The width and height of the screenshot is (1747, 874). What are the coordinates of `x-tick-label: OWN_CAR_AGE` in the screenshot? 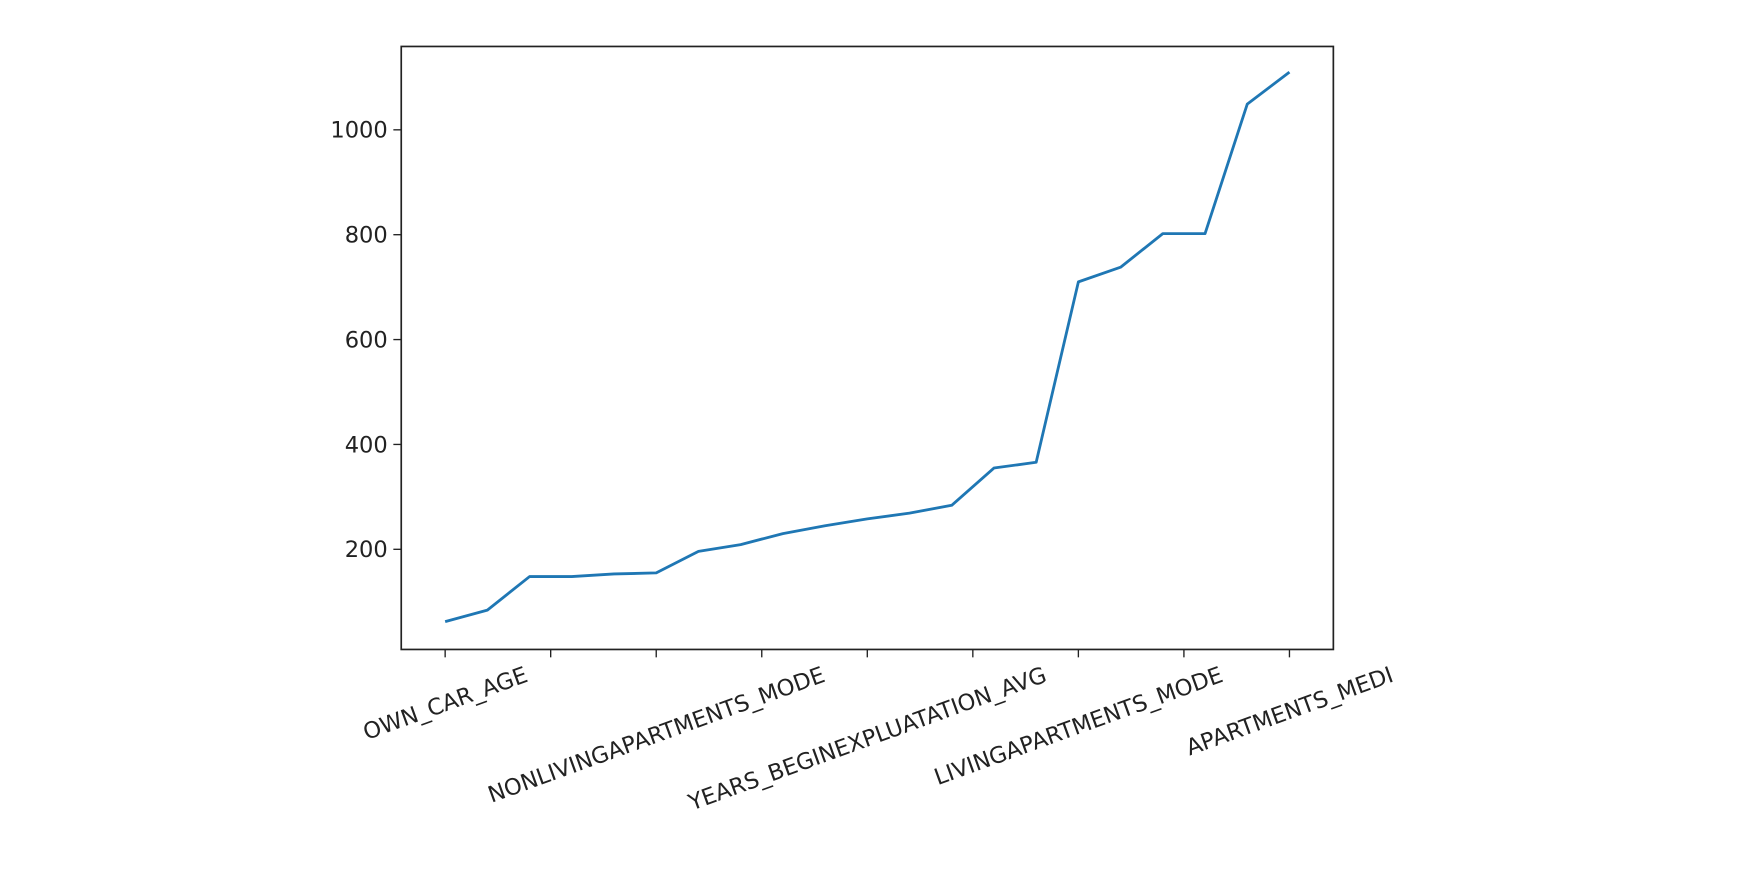 It's located at (445, 704).